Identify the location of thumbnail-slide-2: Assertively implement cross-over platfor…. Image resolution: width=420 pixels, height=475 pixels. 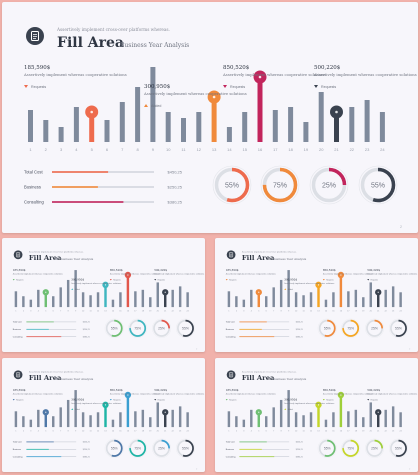
(316, 295).